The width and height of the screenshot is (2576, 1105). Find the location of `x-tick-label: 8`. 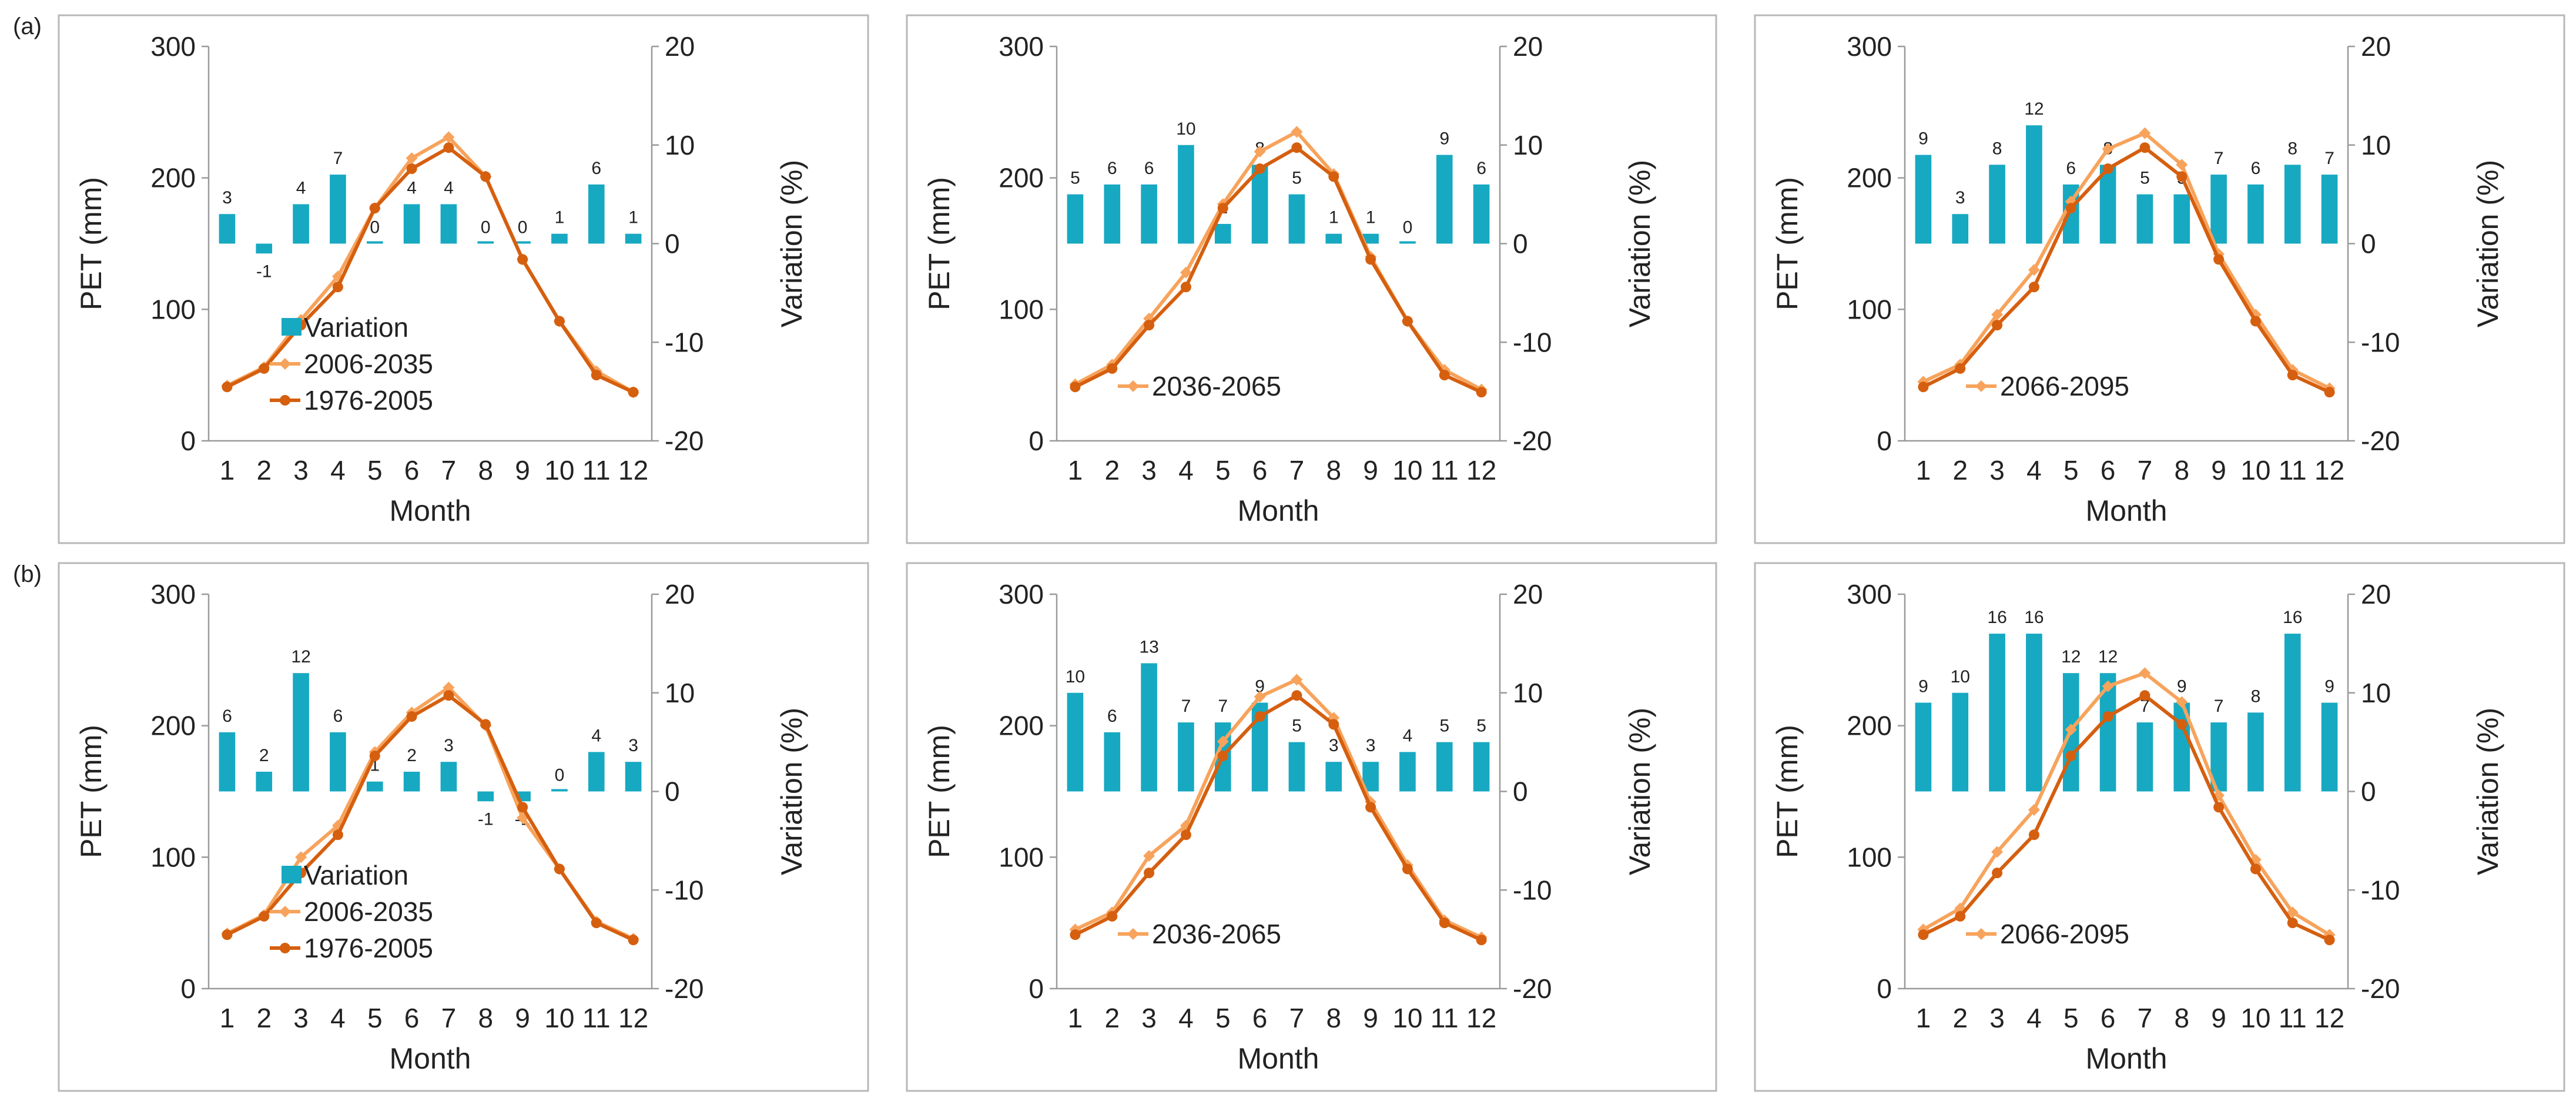

x-tick-label: 8 is located at coordinates (1333, 470).